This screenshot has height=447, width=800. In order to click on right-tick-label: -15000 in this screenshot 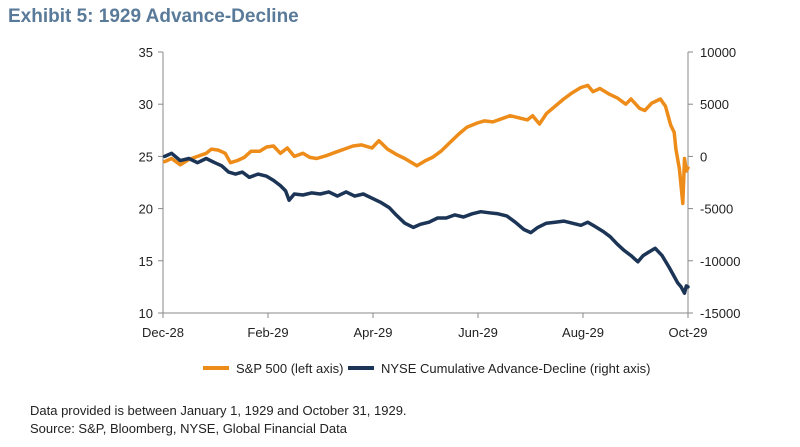, I will do `click(720, 313)`.